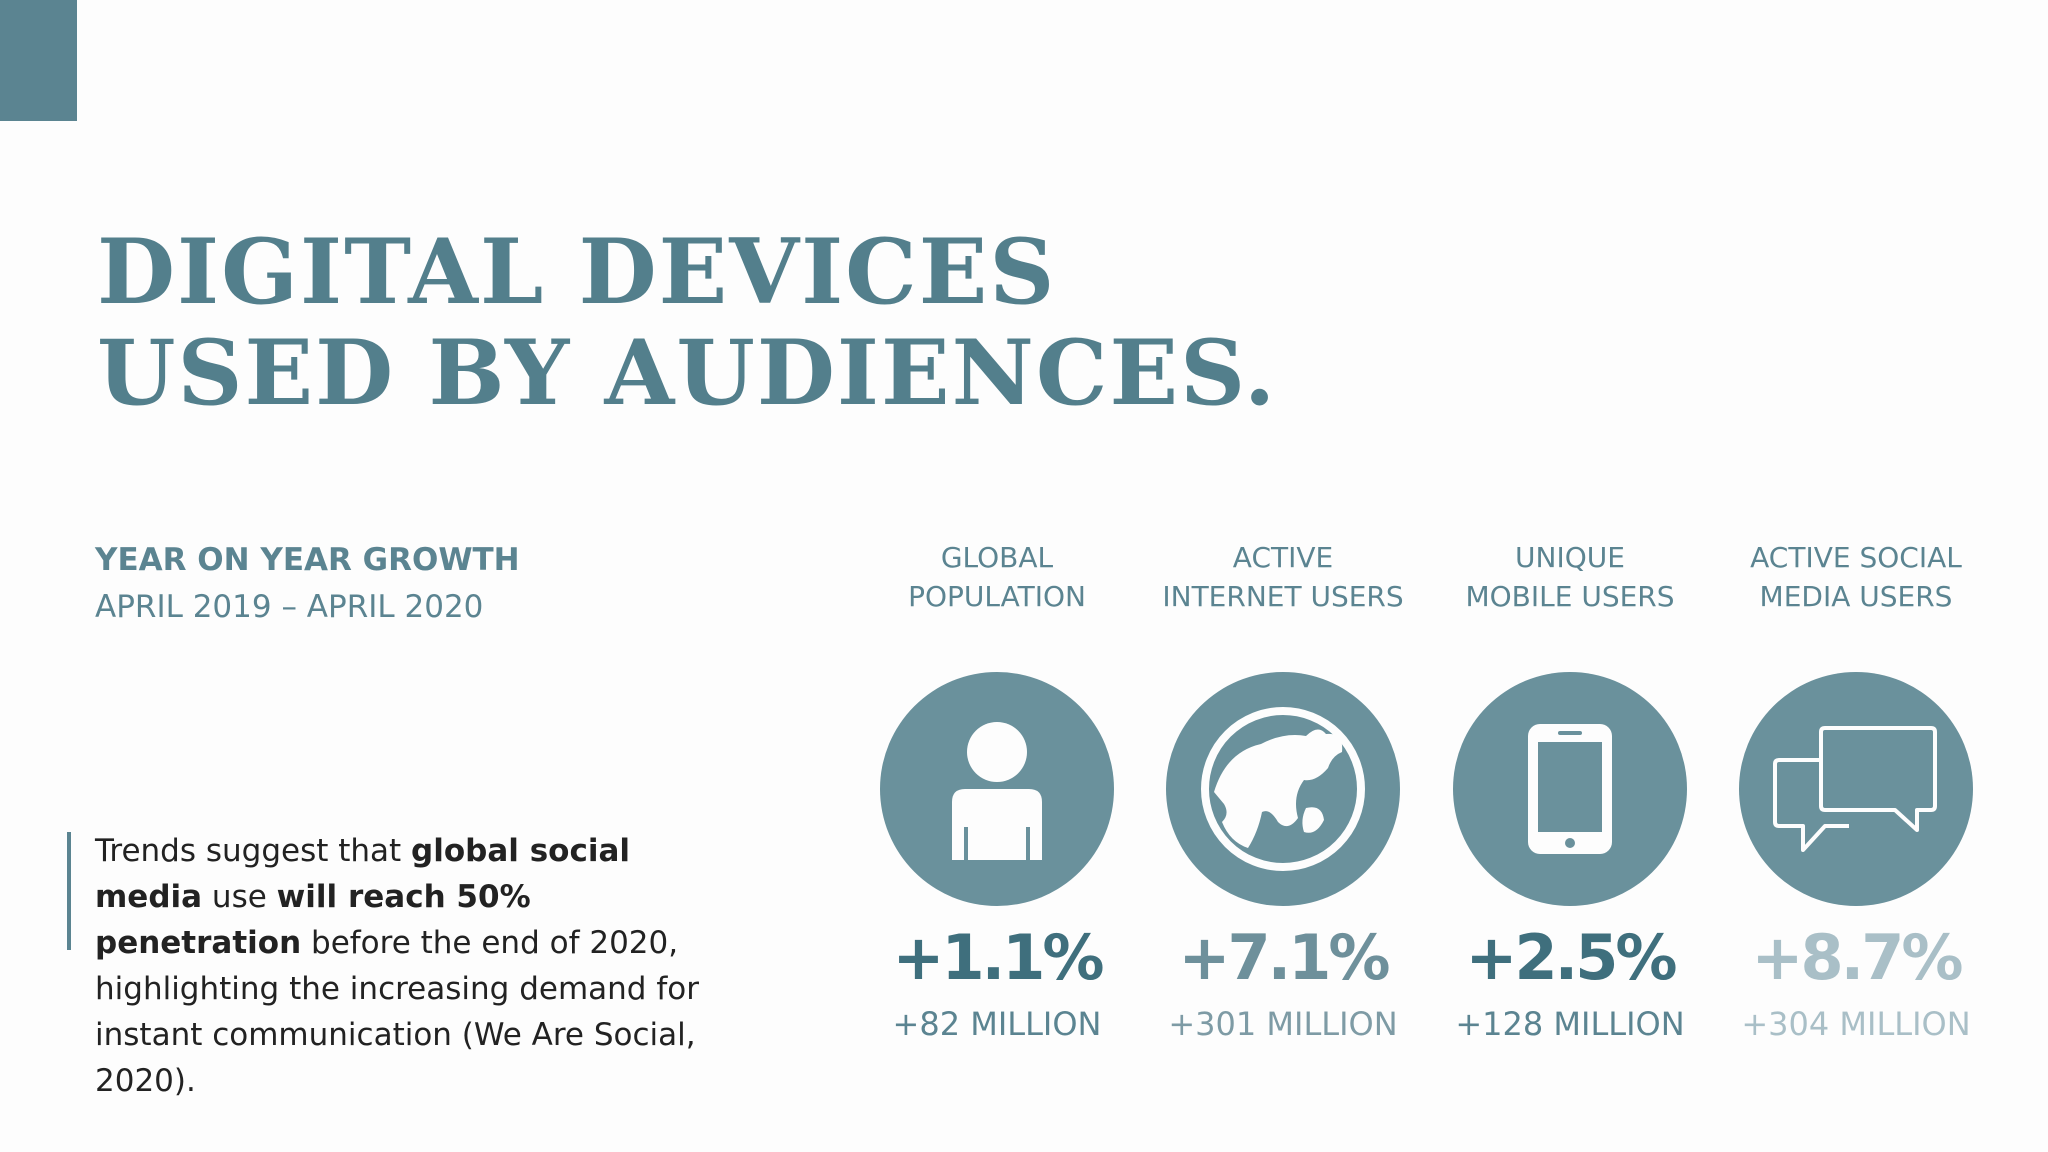  Describe the element at coordinates (1856, 557) in the screenshot. I see `stat-label-line-1: ACTIVE SOCIAL` at that location.